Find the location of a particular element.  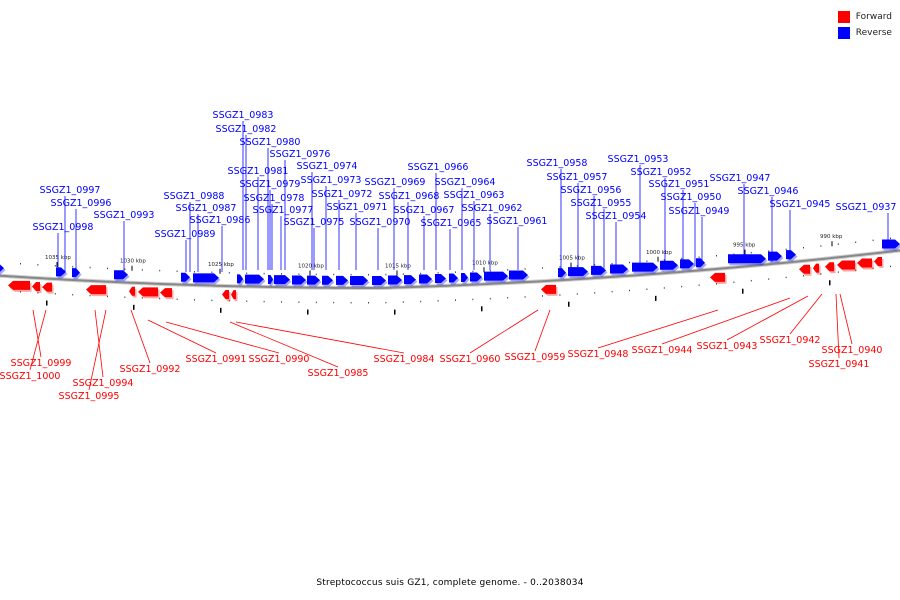

gene-label-ssgz1_0983: SSGZ1_0983 is located at coordinates (243, 115).